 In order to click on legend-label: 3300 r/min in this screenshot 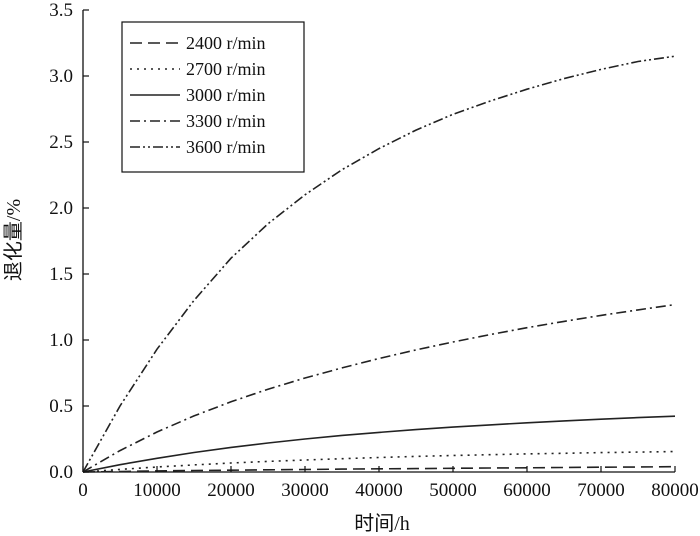, I will do `click(226, 121)`.